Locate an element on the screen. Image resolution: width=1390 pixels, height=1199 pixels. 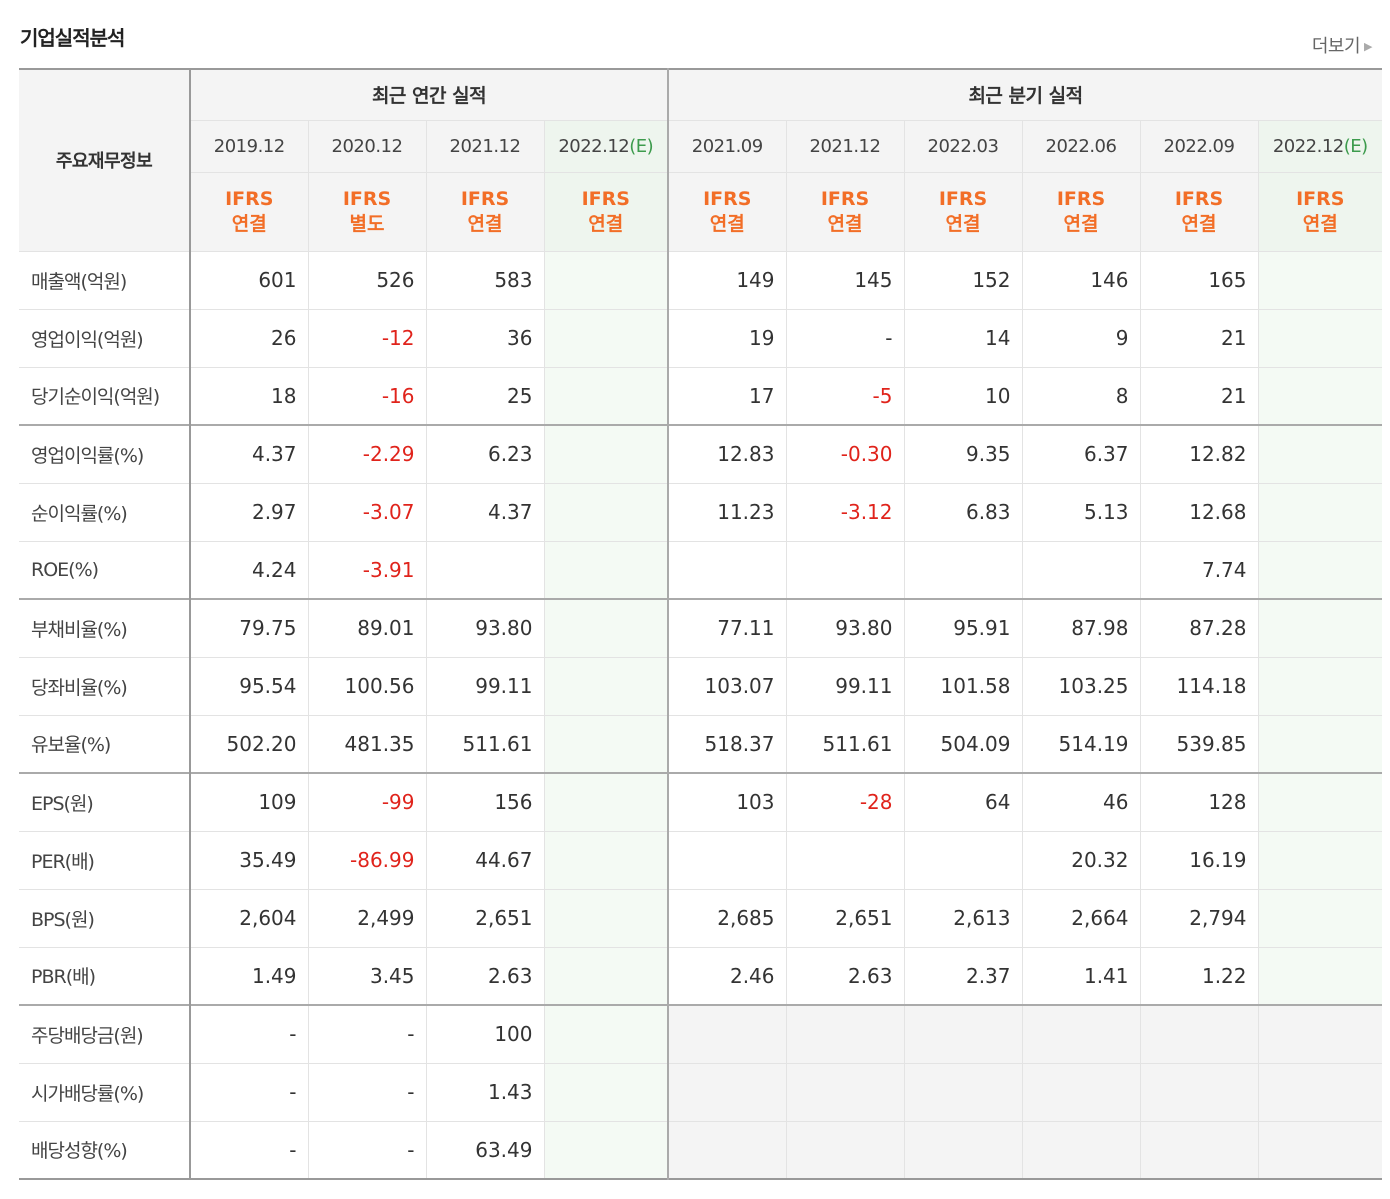
table-cell: 100 is located at coordinates (485, 1034).